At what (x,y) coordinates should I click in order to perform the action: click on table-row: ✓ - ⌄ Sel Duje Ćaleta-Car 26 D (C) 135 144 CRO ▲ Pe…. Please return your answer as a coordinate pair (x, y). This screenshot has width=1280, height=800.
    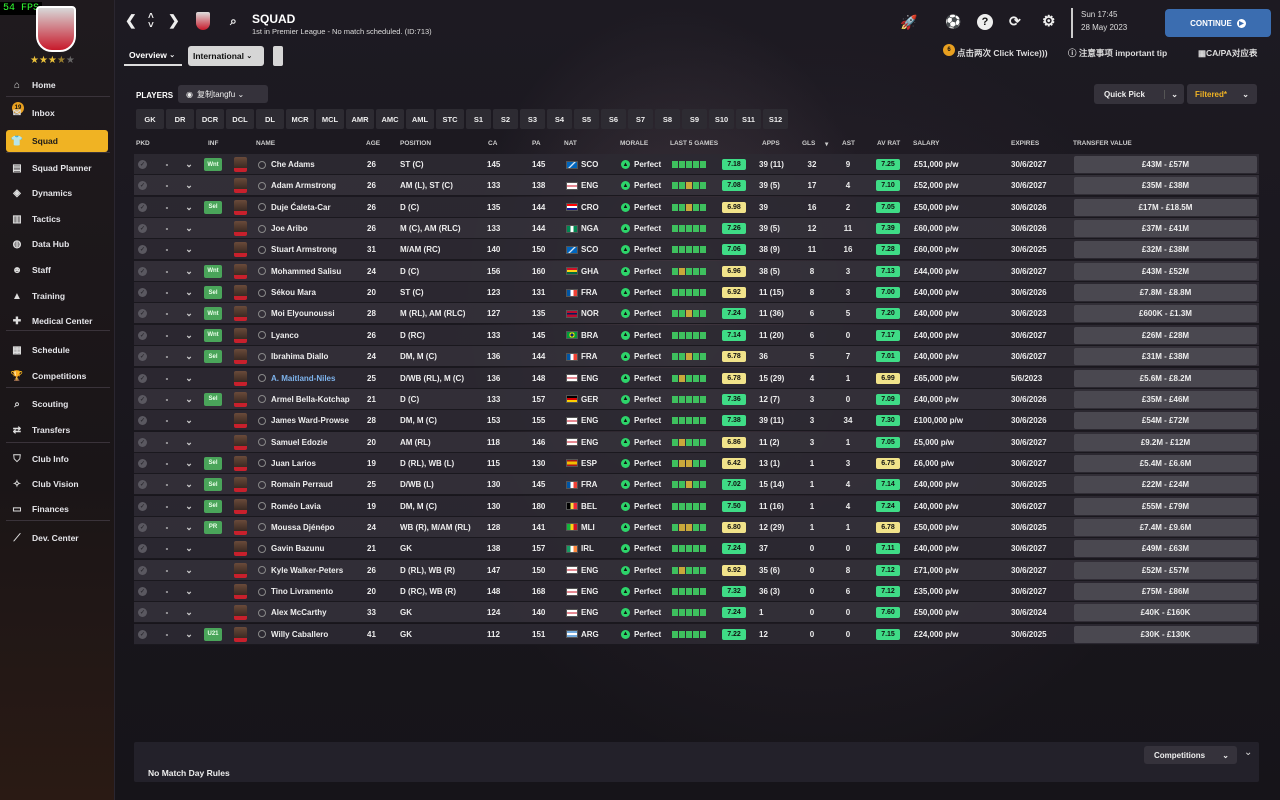
    Looking at the image, I should click on (696, 207).